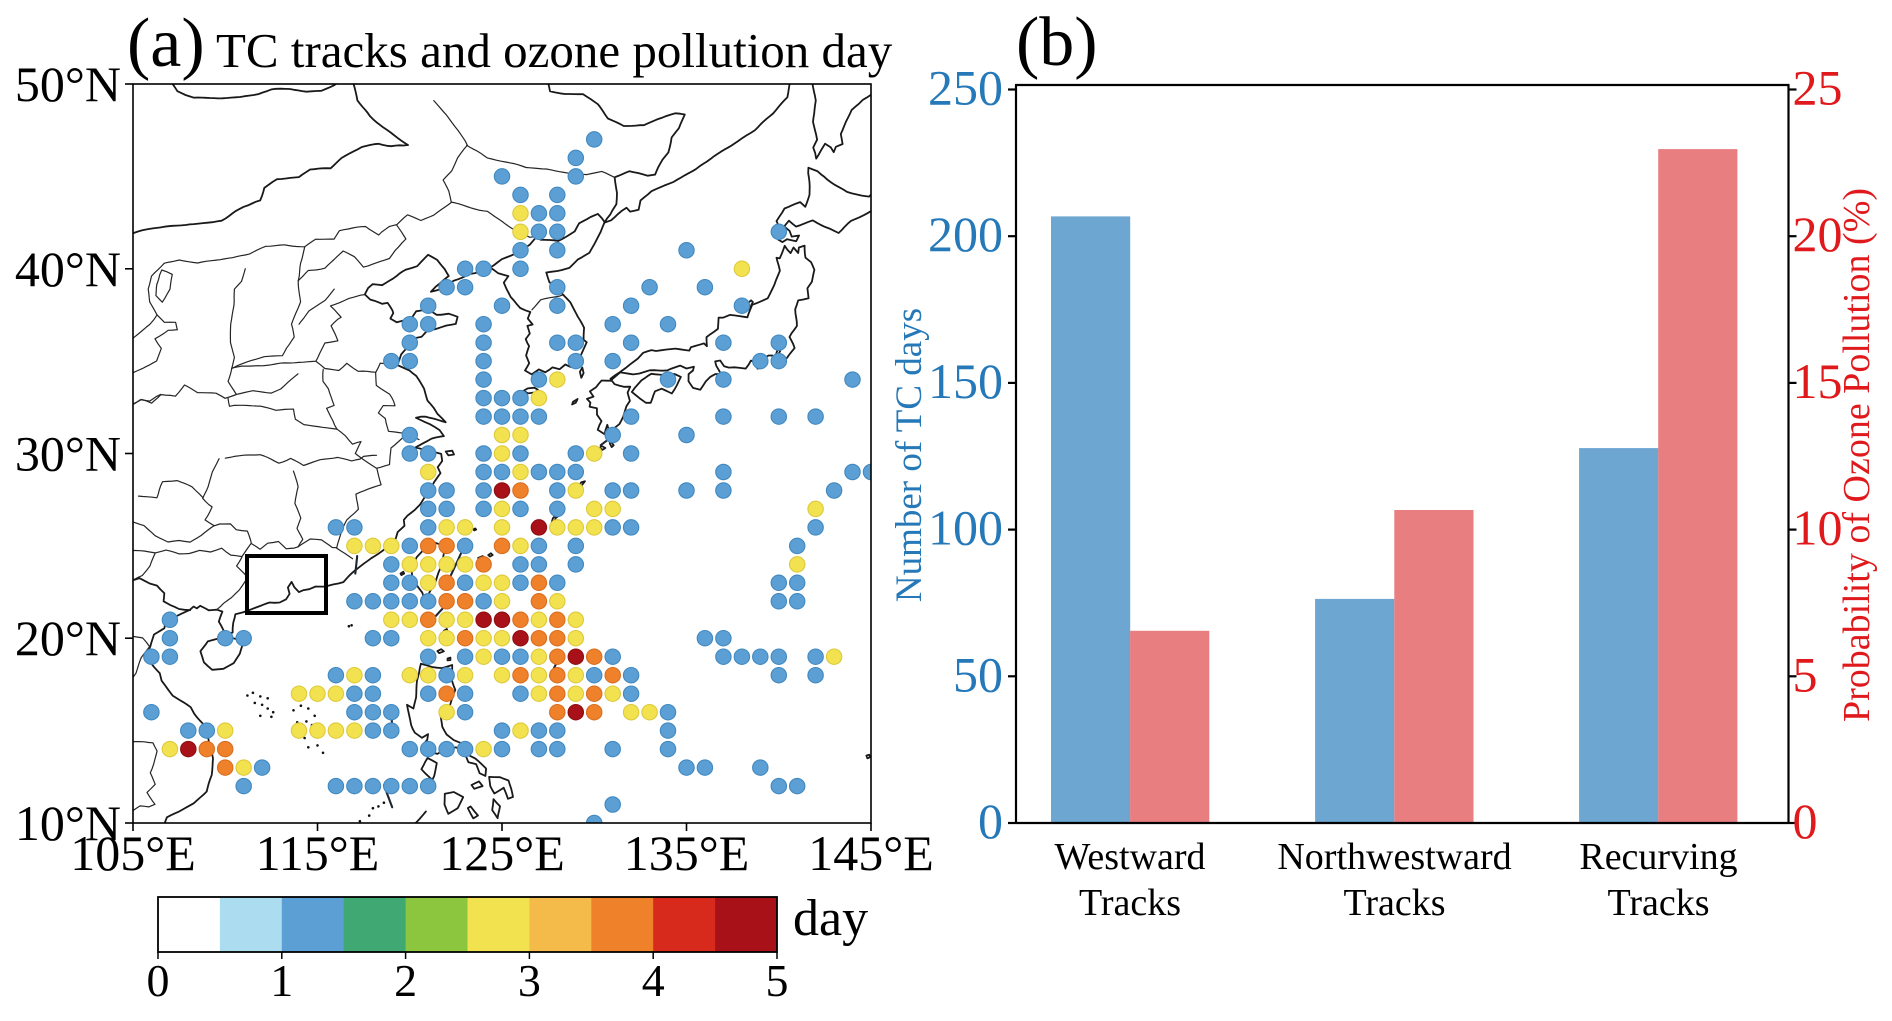  I want to click on svg-text: Northwestward, so click(1394, 857).